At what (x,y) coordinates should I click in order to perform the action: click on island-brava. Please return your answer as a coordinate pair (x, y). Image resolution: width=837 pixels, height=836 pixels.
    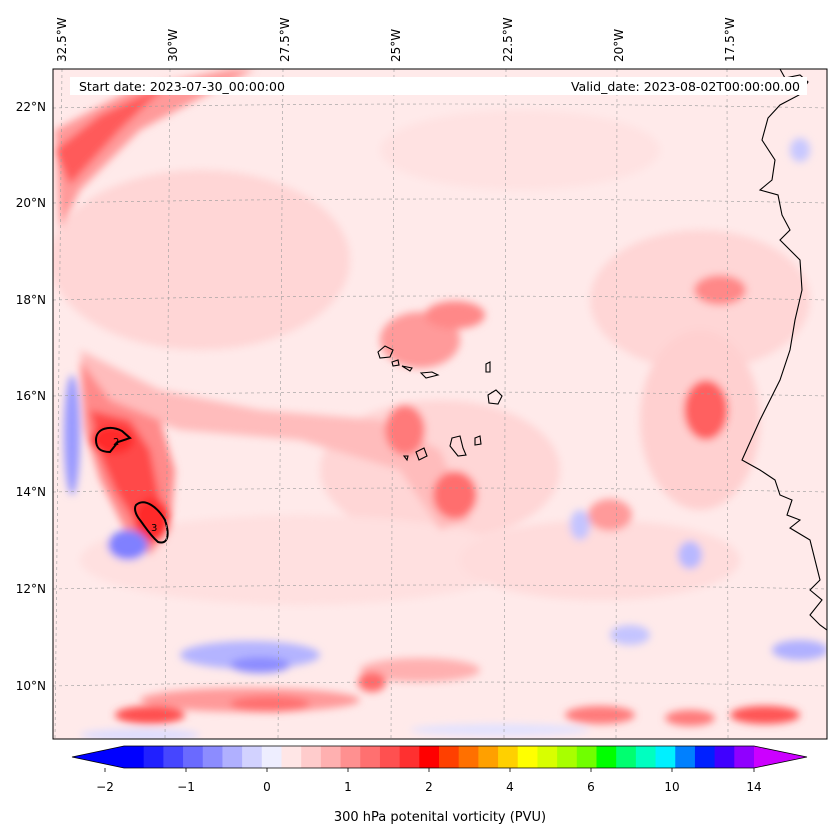
    Looking at the image, I should click on (405, 458).